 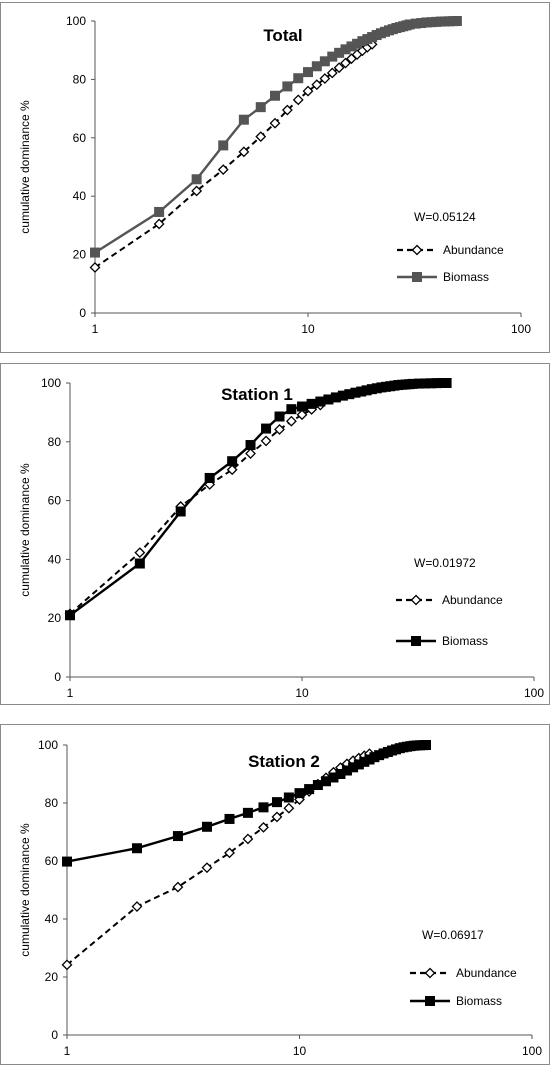 What do you see at coordinates (55, 559) in the screenshot?
I see `y-tick-label: 40` at bounding box center [55, 559].